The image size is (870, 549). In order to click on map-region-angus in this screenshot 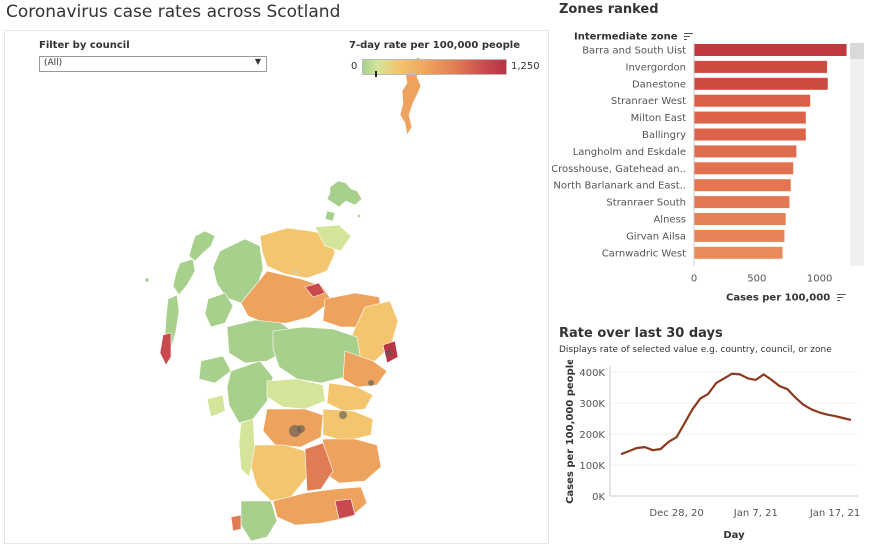, I will do `click(365, 369)`.